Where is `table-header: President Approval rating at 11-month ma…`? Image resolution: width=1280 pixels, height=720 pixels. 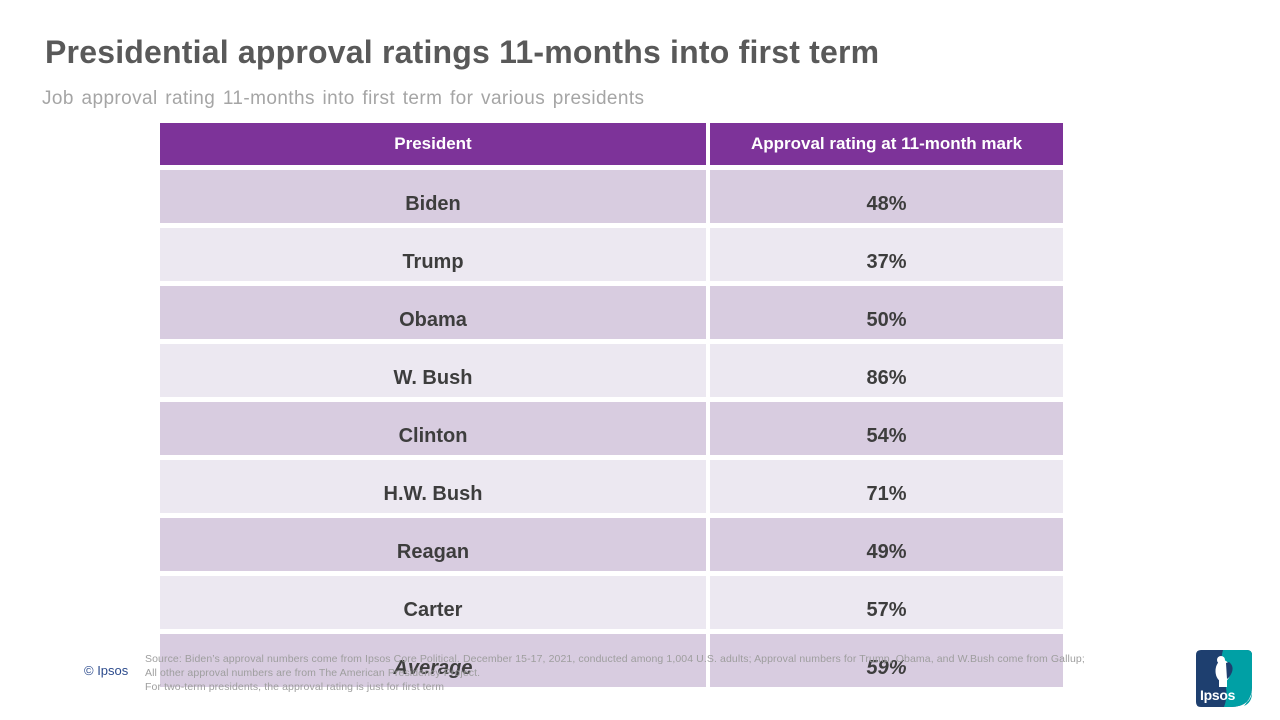 table-header: President Approval rating at 11-month ma… is located at coordinates (611, 144).